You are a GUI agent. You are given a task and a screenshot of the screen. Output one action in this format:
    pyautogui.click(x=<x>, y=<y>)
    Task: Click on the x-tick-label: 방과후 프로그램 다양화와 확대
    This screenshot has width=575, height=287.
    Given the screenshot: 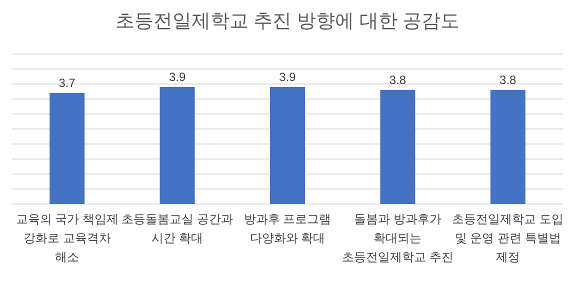 What is the action you would take?
    pyautogui.click(x=288, y=228)
    